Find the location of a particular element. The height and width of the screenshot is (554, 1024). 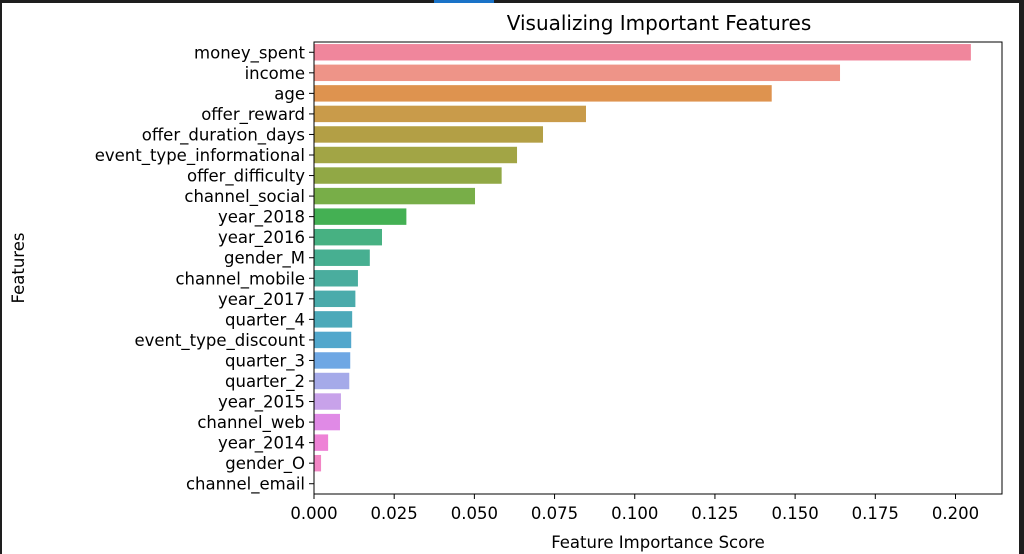

y-tick-label: gender_M is located at coordinates (264, 259).